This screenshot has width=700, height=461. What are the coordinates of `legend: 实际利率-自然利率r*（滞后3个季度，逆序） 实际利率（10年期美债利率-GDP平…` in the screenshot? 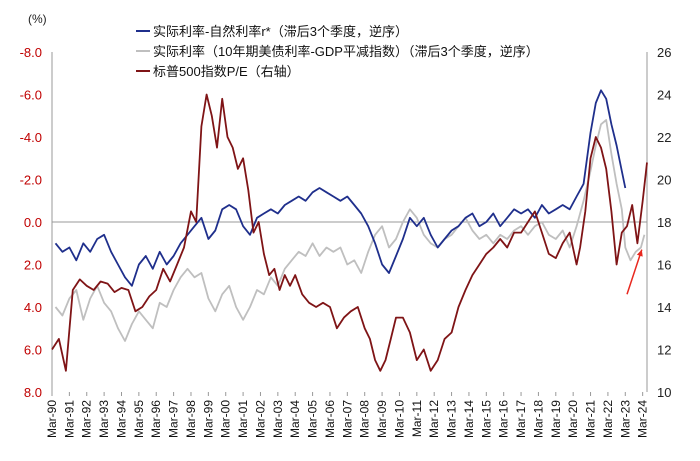 It's located at (337, 51).